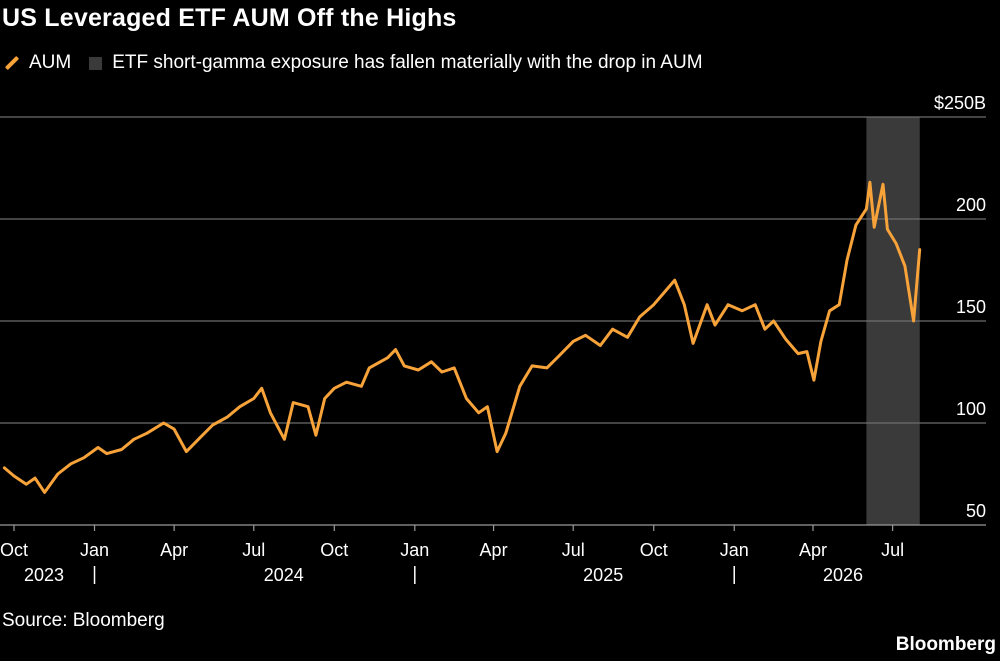 This screenshot has width=1000, height=661. Describe the element at coordinates (976, 511) in the screenshot. I see `y-tick-label: 50` at that location.